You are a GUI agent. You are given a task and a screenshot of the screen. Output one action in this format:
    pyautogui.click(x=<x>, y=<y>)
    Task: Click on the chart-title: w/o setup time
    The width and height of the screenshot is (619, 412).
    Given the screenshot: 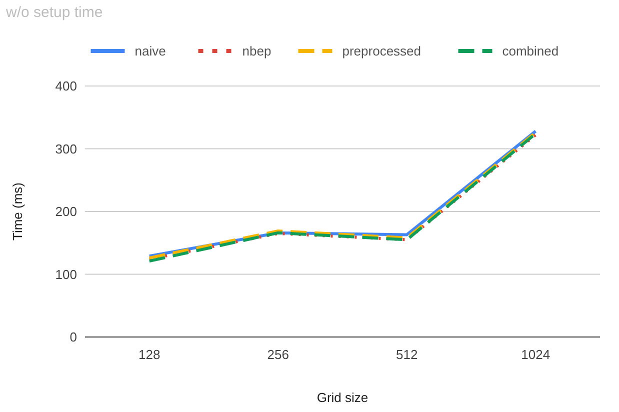 What is the action you would take?
    pyautogui.click(x=54, y=12)
    